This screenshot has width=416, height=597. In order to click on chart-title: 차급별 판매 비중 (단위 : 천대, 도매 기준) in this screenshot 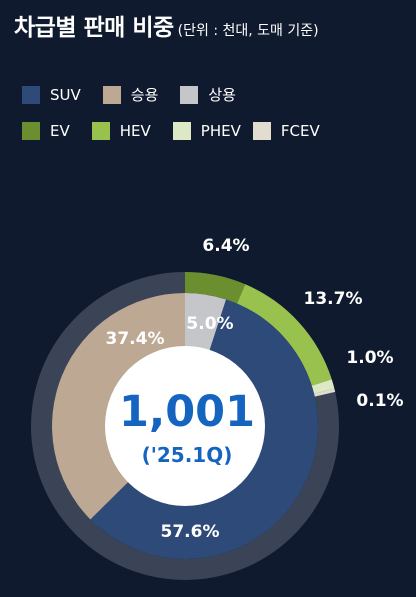, I will do `click(166, 25)`.